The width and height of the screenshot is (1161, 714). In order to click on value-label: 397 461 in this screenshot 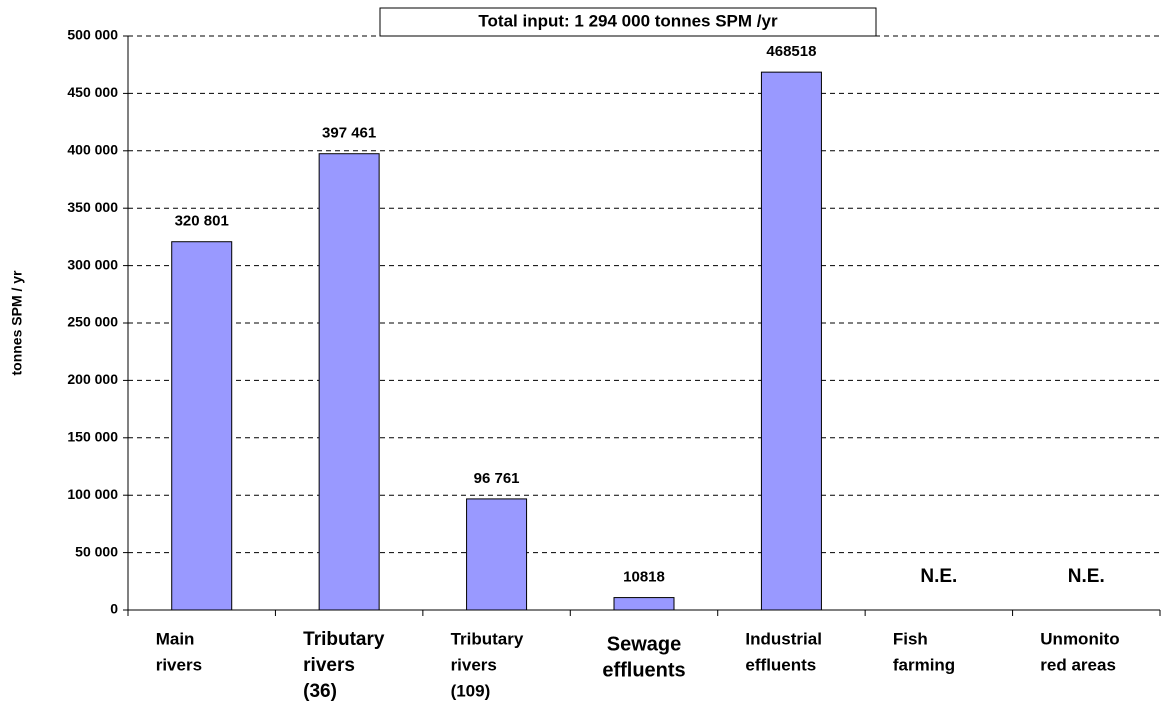, I will do `click(349, 133)`.